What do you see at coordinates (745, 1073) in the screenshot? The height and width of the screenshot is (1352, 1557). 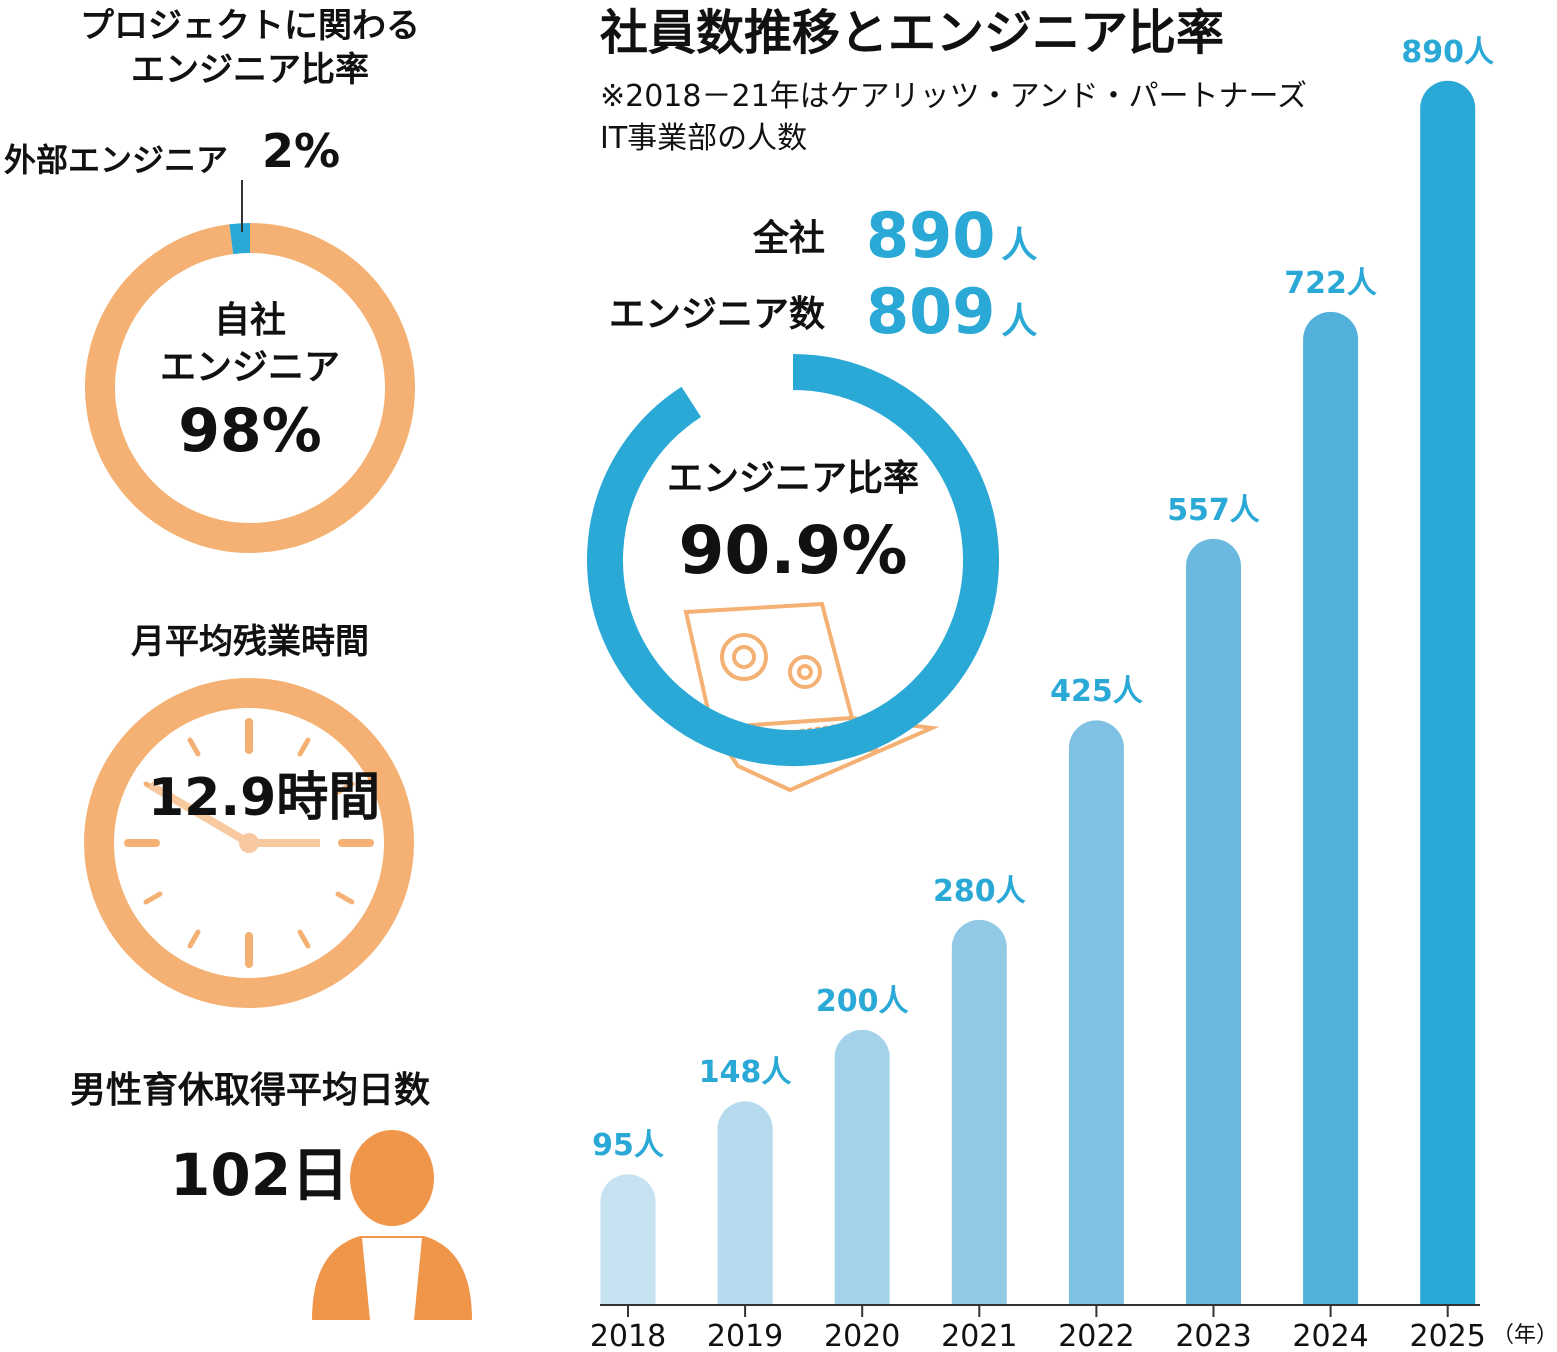 I see `value-label: 148人` at bounding box center [745, 1073].